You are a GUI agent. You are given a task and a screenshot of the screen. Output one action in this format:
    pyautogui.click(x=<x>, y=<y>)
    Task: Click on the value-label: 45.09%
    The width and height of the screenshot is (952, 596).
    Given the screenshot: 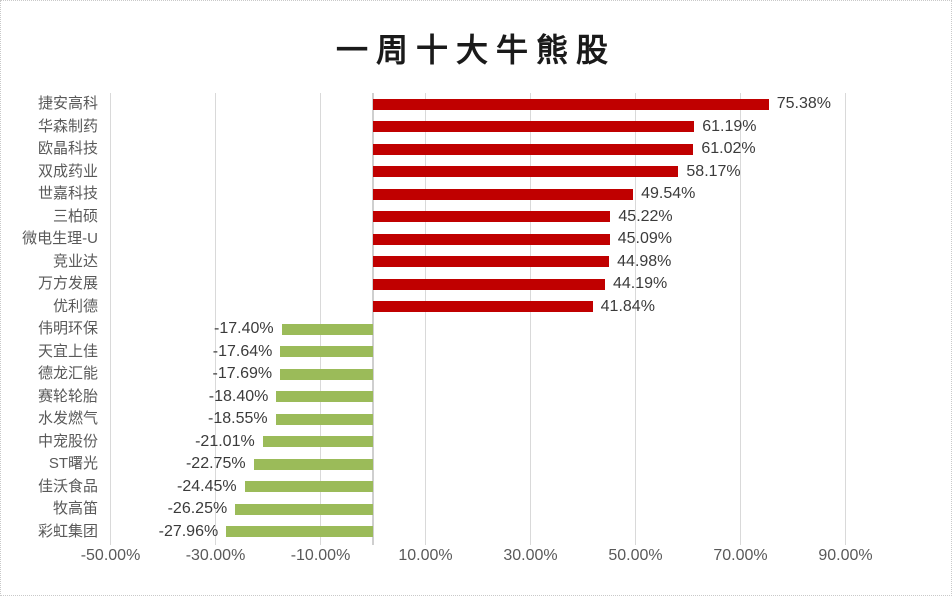 What is the action you would take?
    pyautogui.click(x=644, y=238)
    